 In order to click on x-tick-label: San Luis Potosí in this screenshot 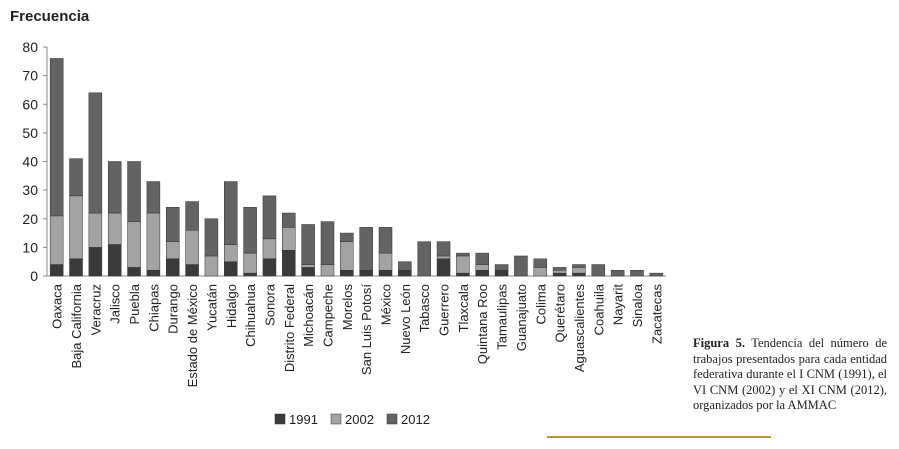, I will do `click(366, 329)`.